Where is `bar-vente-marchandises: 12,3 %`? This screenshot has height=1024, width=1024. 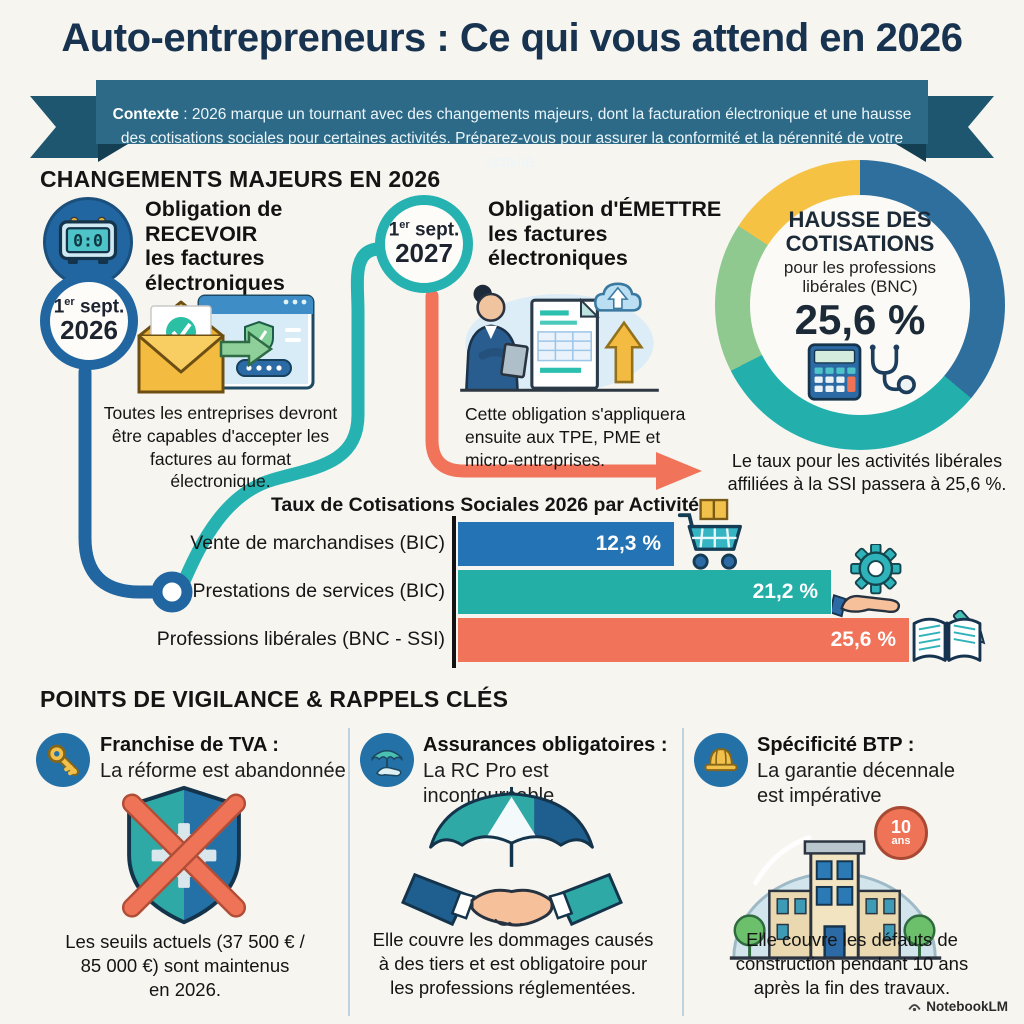 bar-vente-marchandises: 12,3 % is located at coordinates (566, 544).